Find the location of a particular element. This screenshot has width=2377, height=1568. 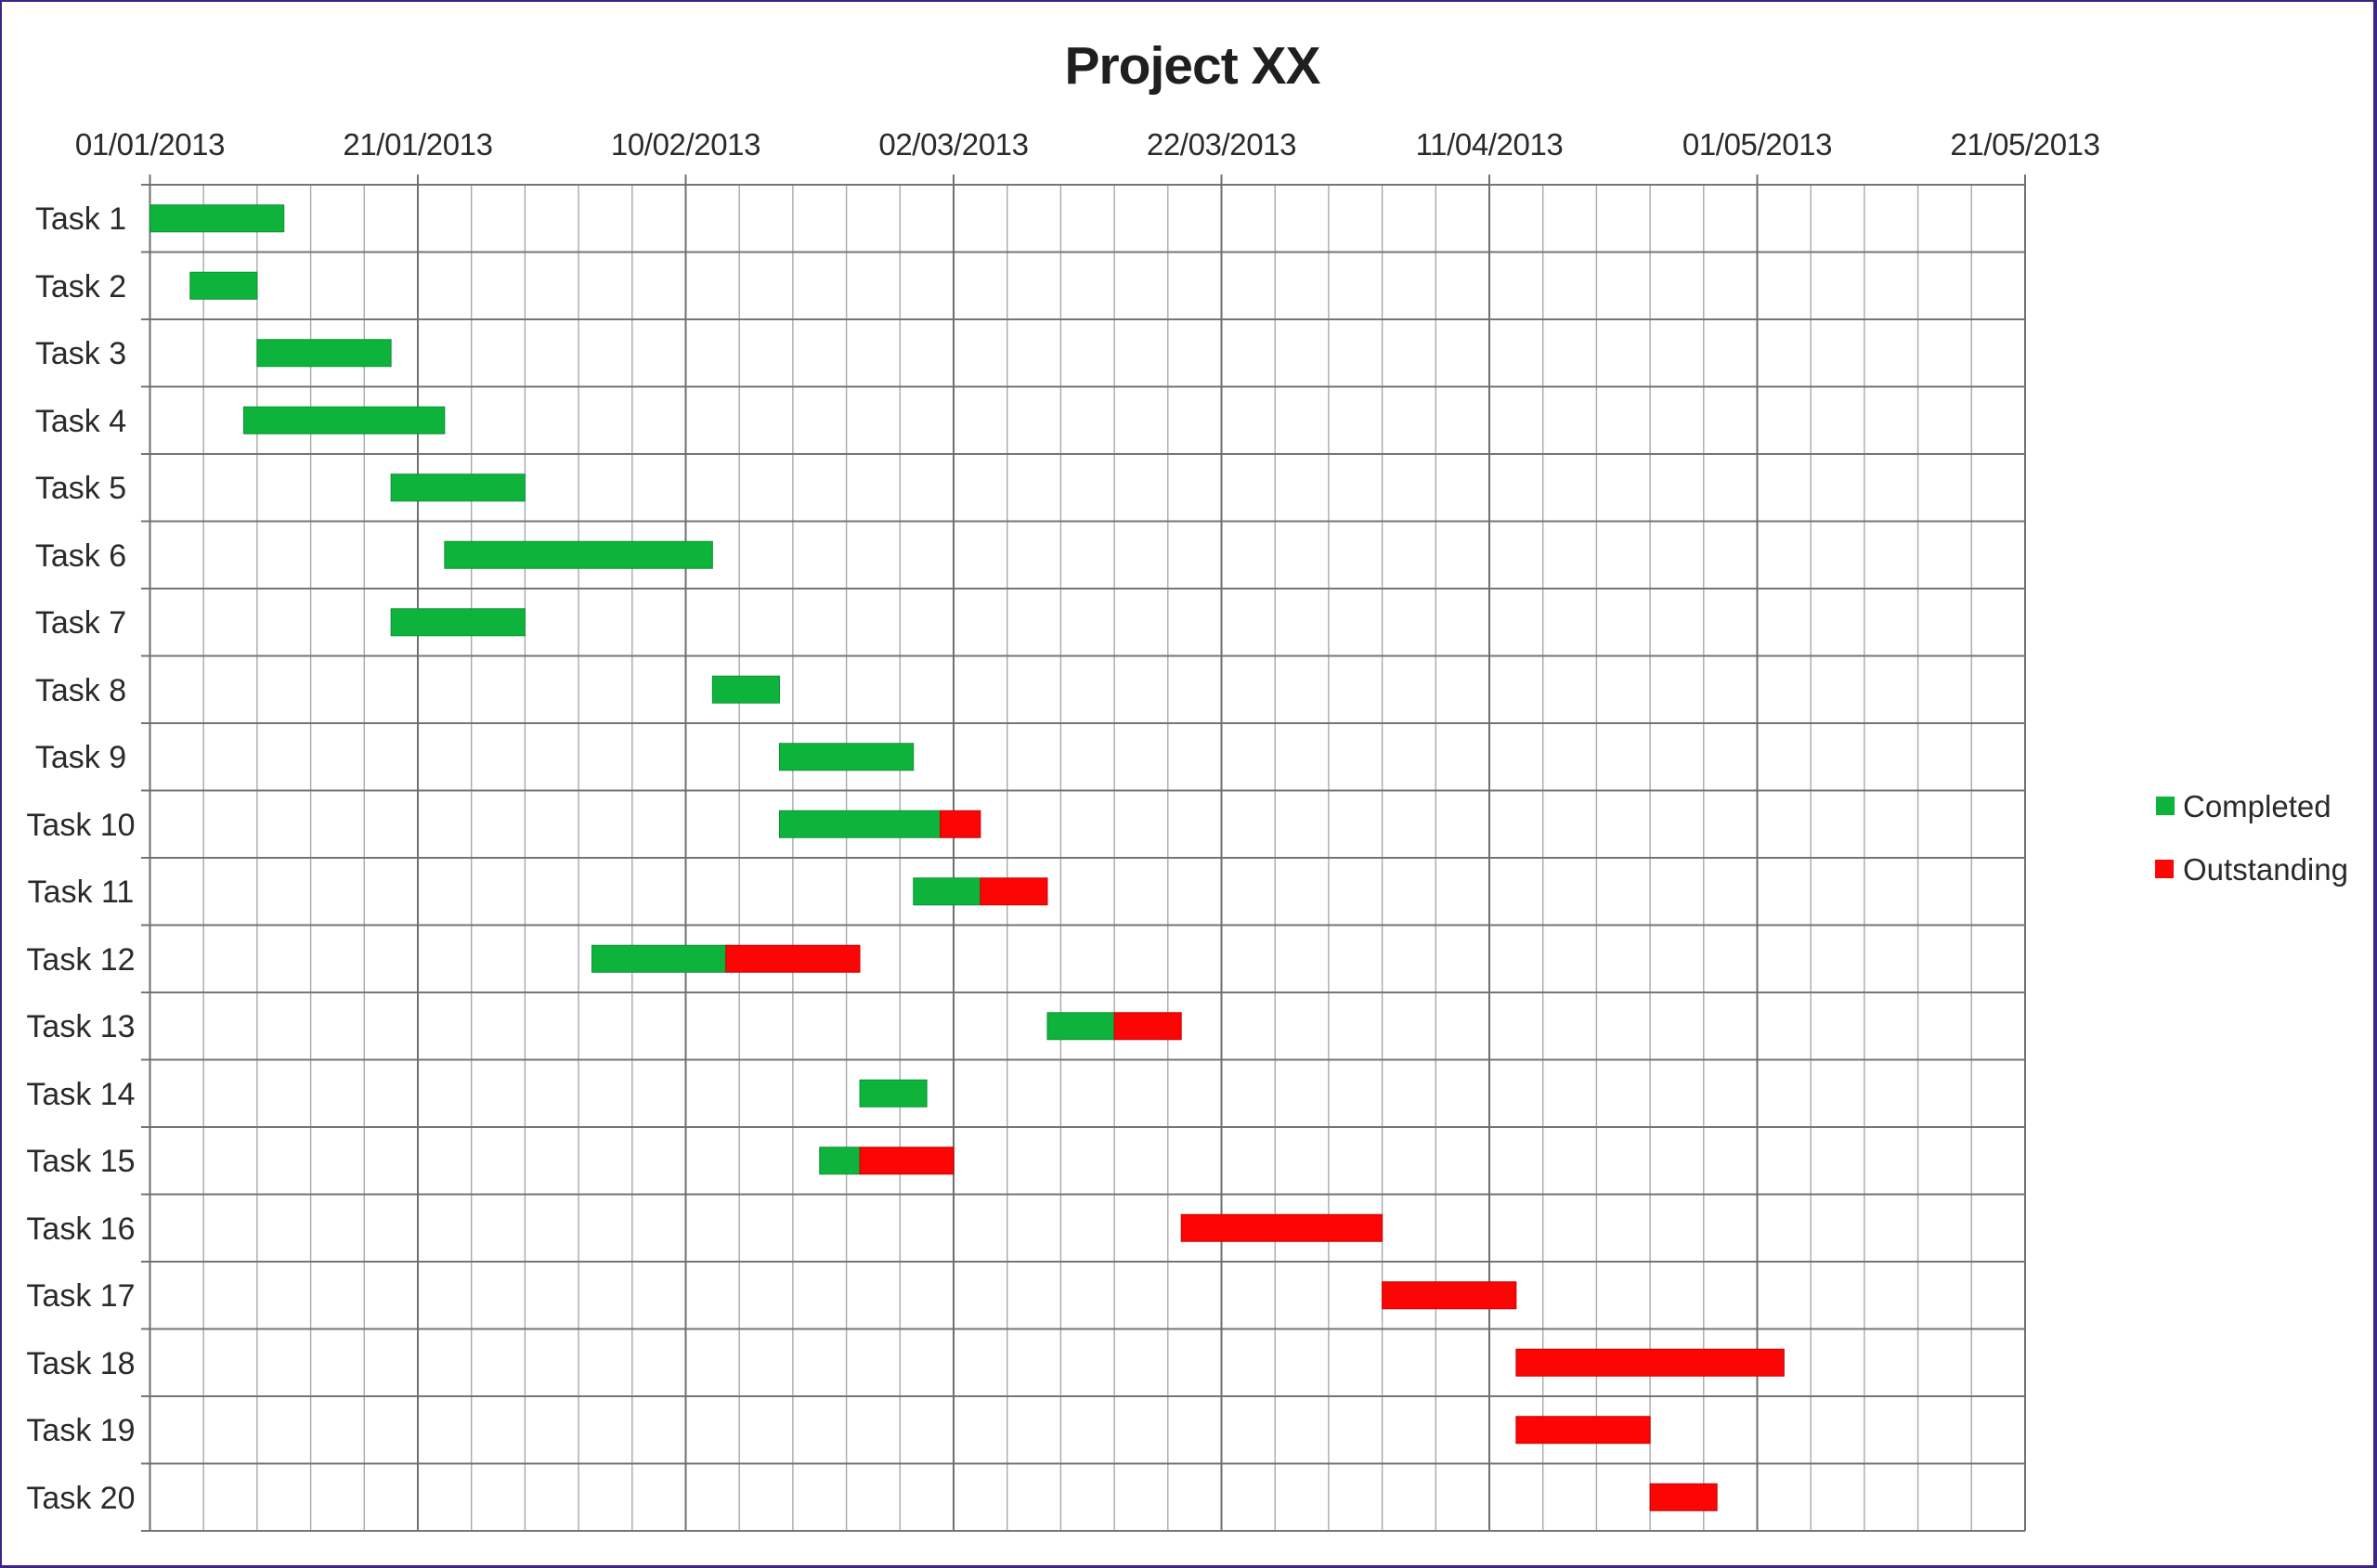

svg-text: Task 7 is located at coordinates (80, 623).